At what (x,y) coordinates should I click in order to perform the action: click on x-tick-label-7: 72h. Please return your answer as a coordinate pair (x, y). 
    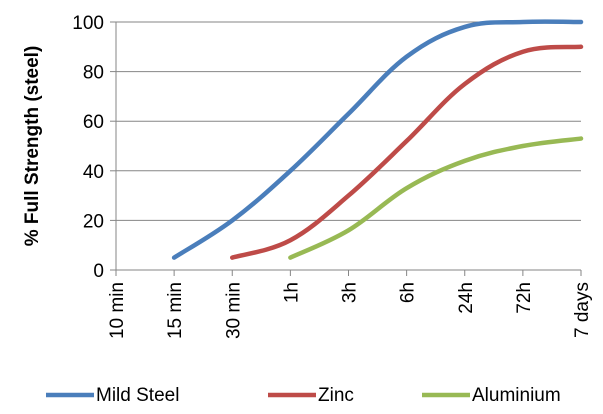
    Looking at the image, I should click on (524, 298).